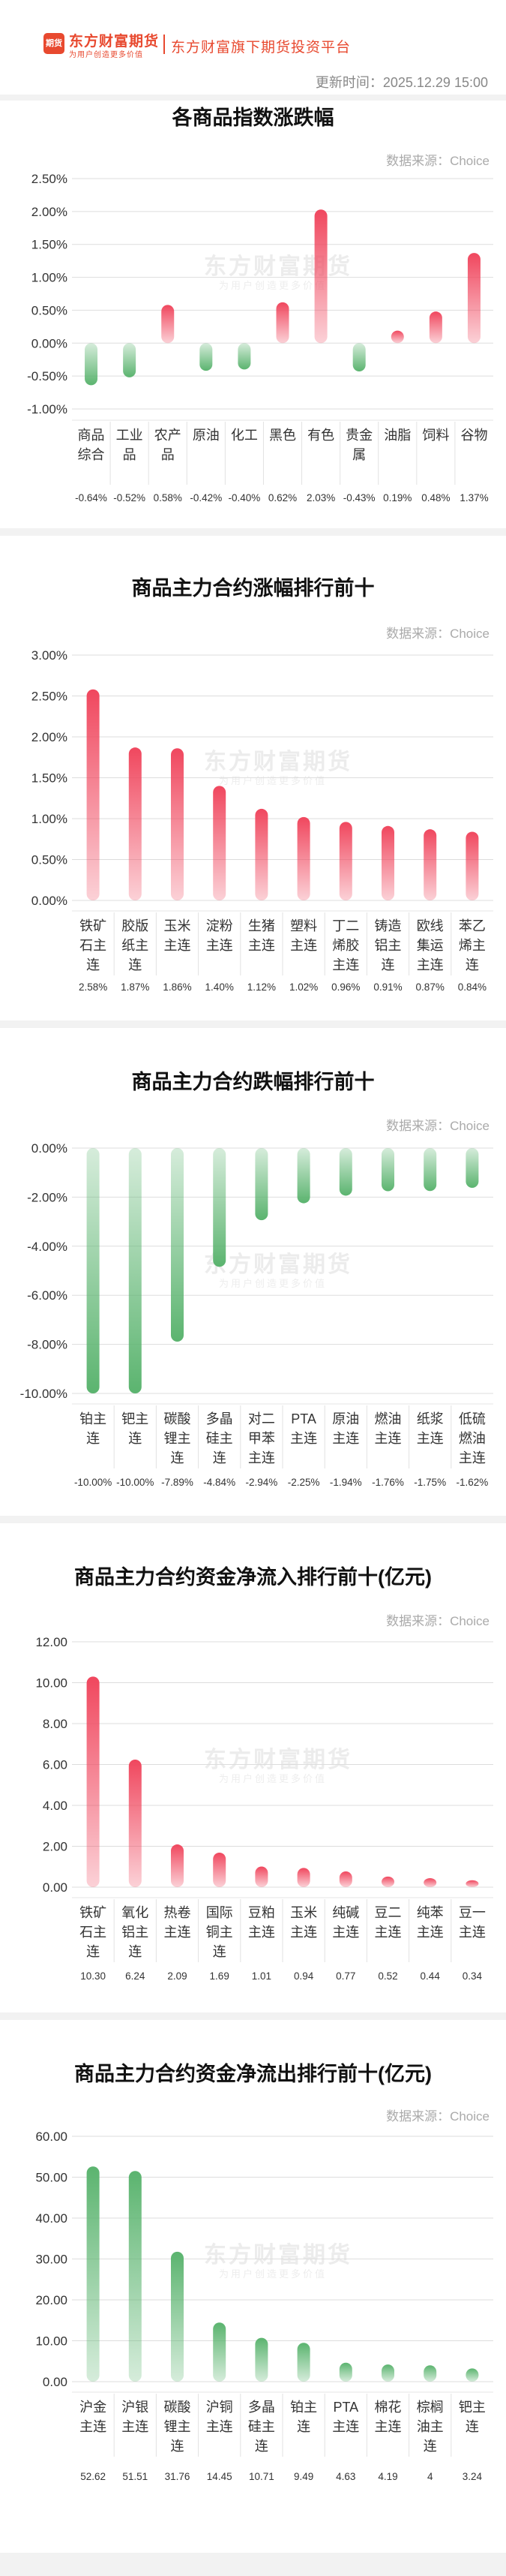 Image resolution: width=506 pixels, height=2576 pixels. I want to click on category-label: 棕榈油主连, so click(431, 2427).